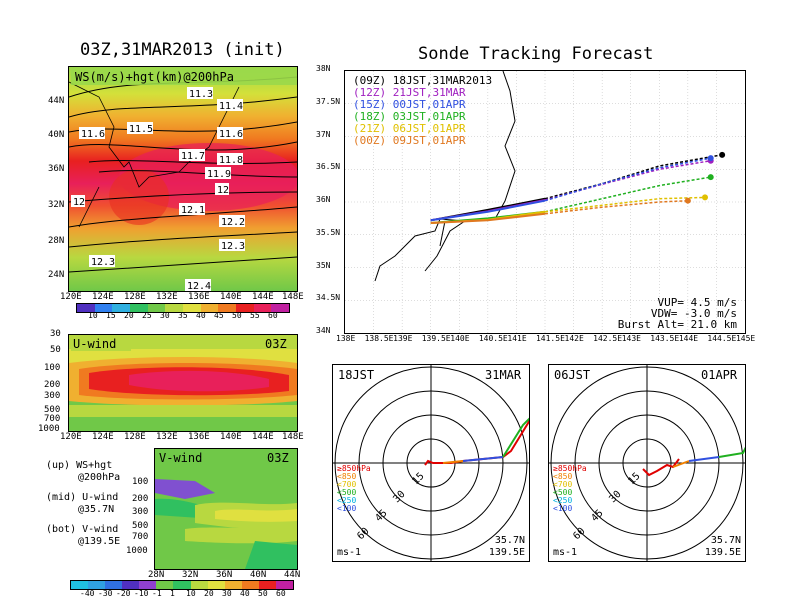 The height and width of the screenshot is (612, 792). Describe the element at coordinates (183, 383) in the screenshot. I see `u-wind-panel: U-wind 03Z` at that location.